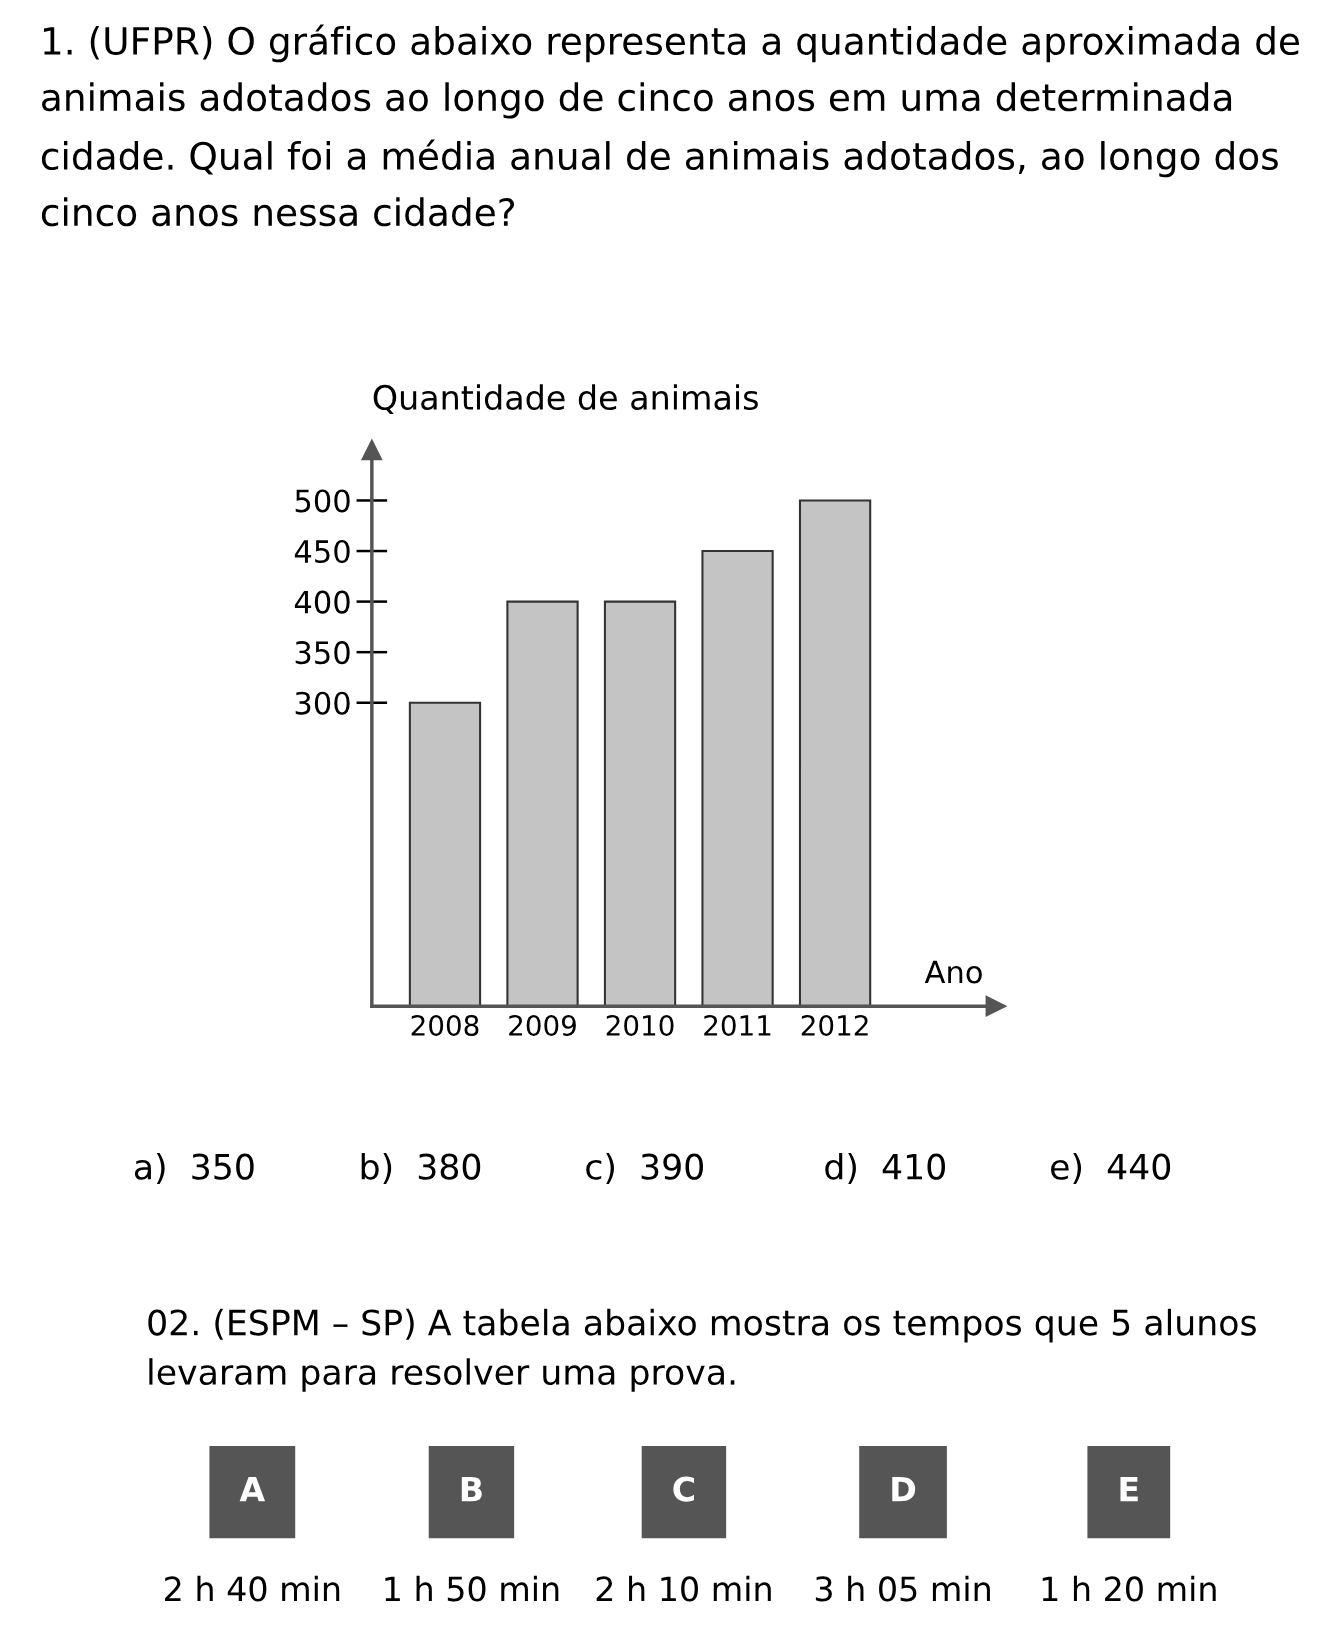 The image size is (1328, 1636). I want to click on text: B, so click(471, 1489).